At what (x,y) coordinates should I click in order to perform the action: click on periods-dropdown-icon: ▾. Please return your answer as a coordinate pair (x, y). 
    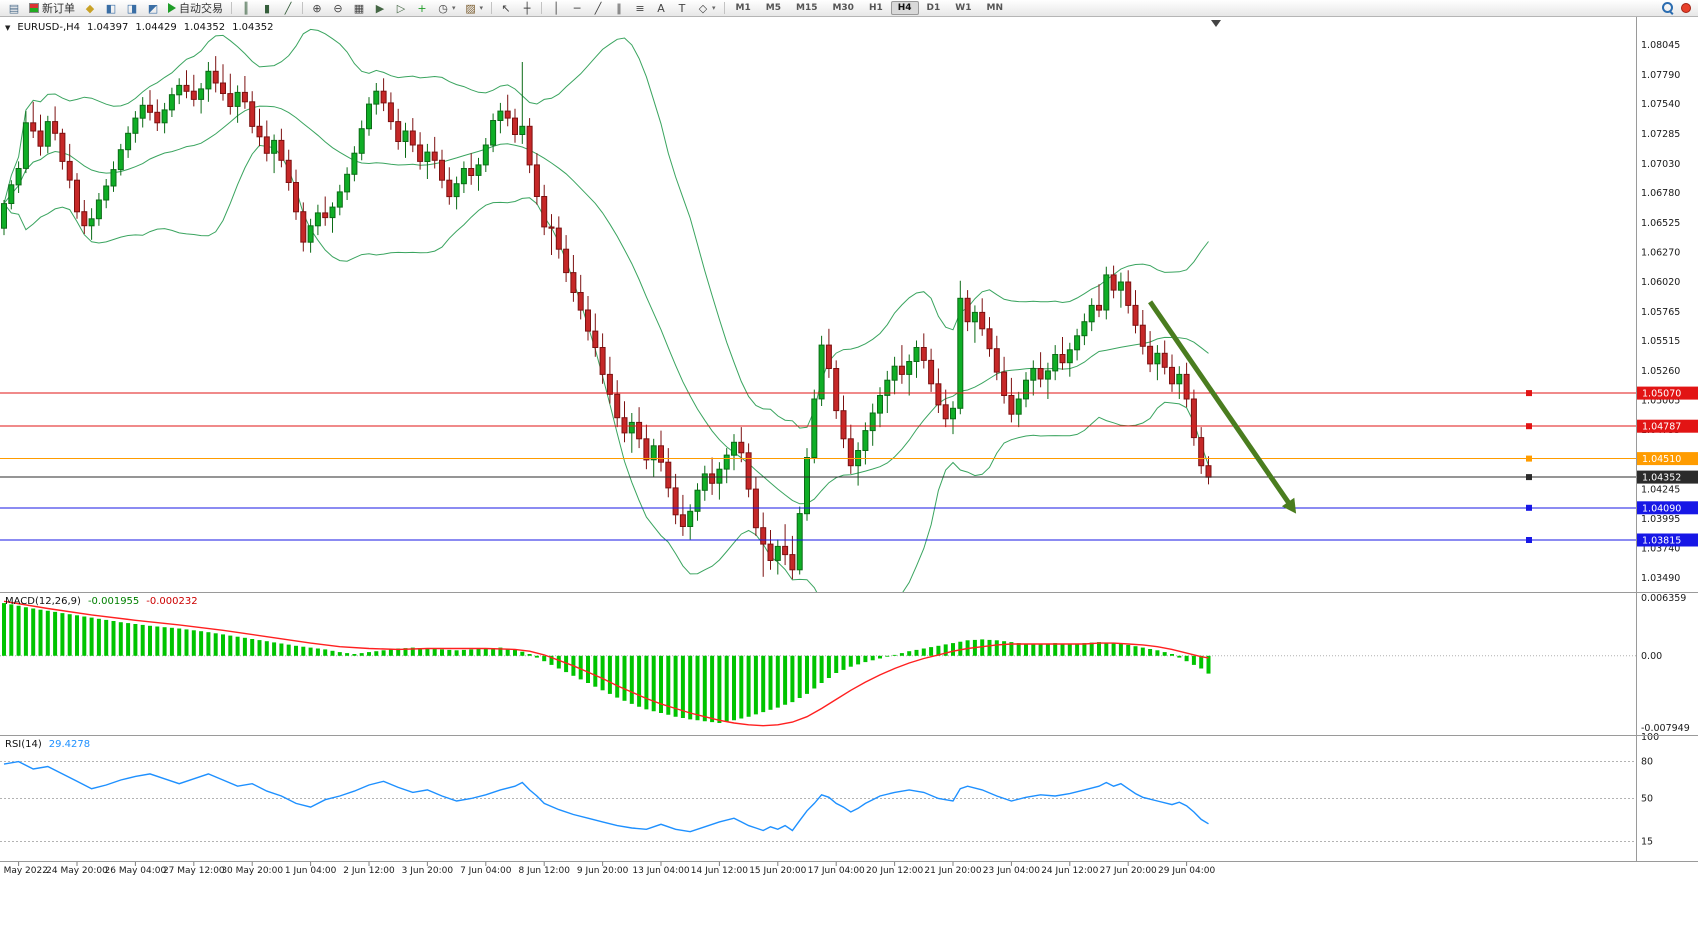
    Looking at the image, I should click on (454, 7).